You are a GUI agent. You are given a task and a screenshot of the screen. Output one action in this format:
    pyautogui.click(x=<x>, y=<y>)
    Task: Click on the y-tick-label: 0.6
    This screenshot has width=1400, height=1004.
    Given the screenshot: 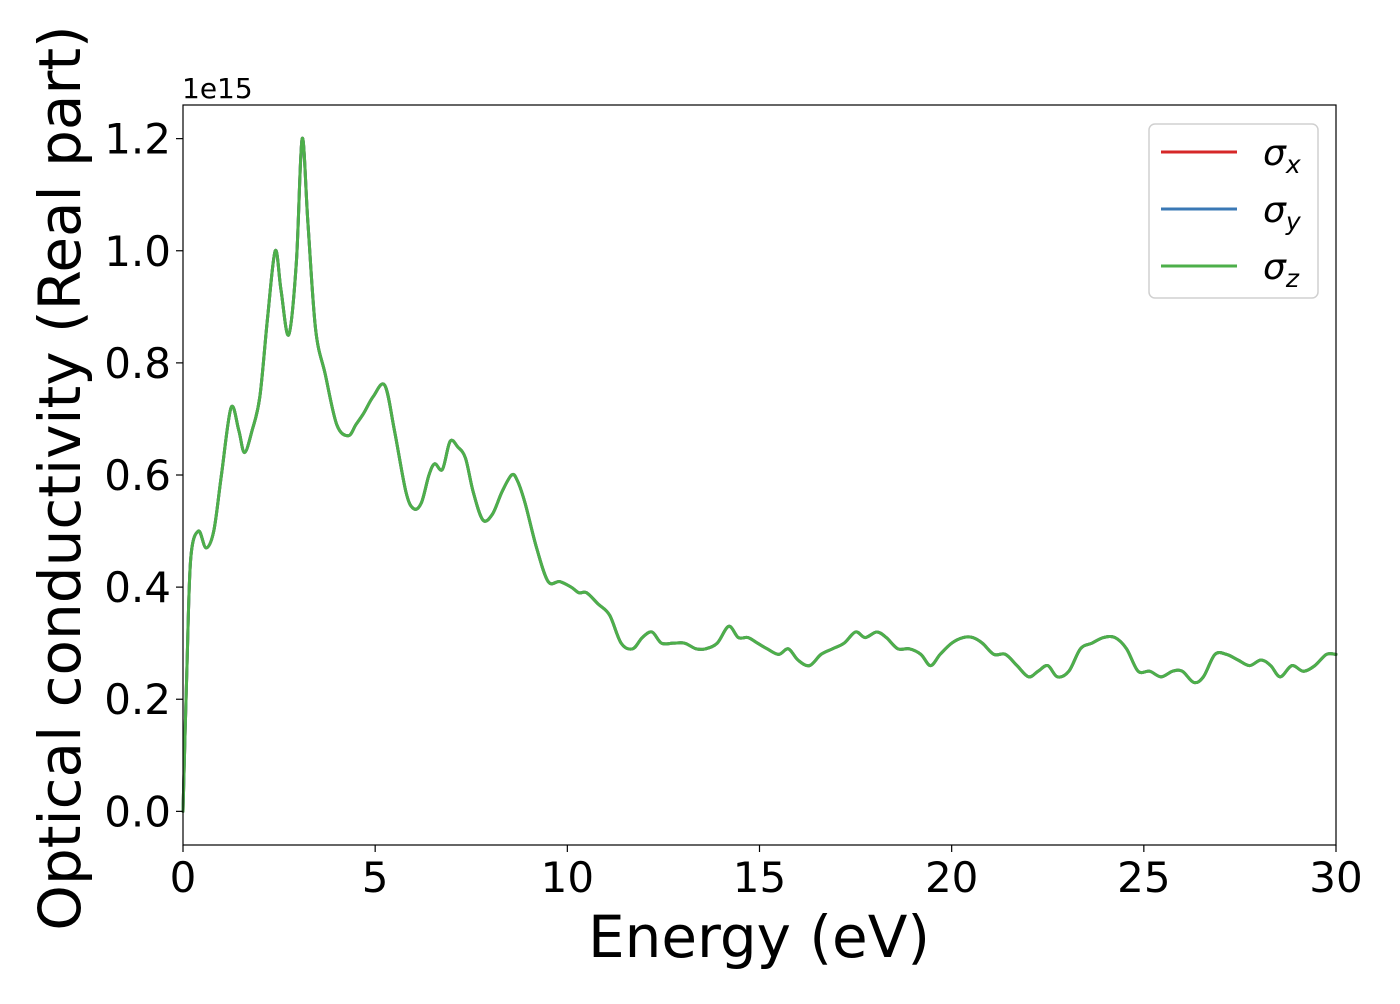 What is the action you would take?
    pyautogui.click(x=137, y=475)
    